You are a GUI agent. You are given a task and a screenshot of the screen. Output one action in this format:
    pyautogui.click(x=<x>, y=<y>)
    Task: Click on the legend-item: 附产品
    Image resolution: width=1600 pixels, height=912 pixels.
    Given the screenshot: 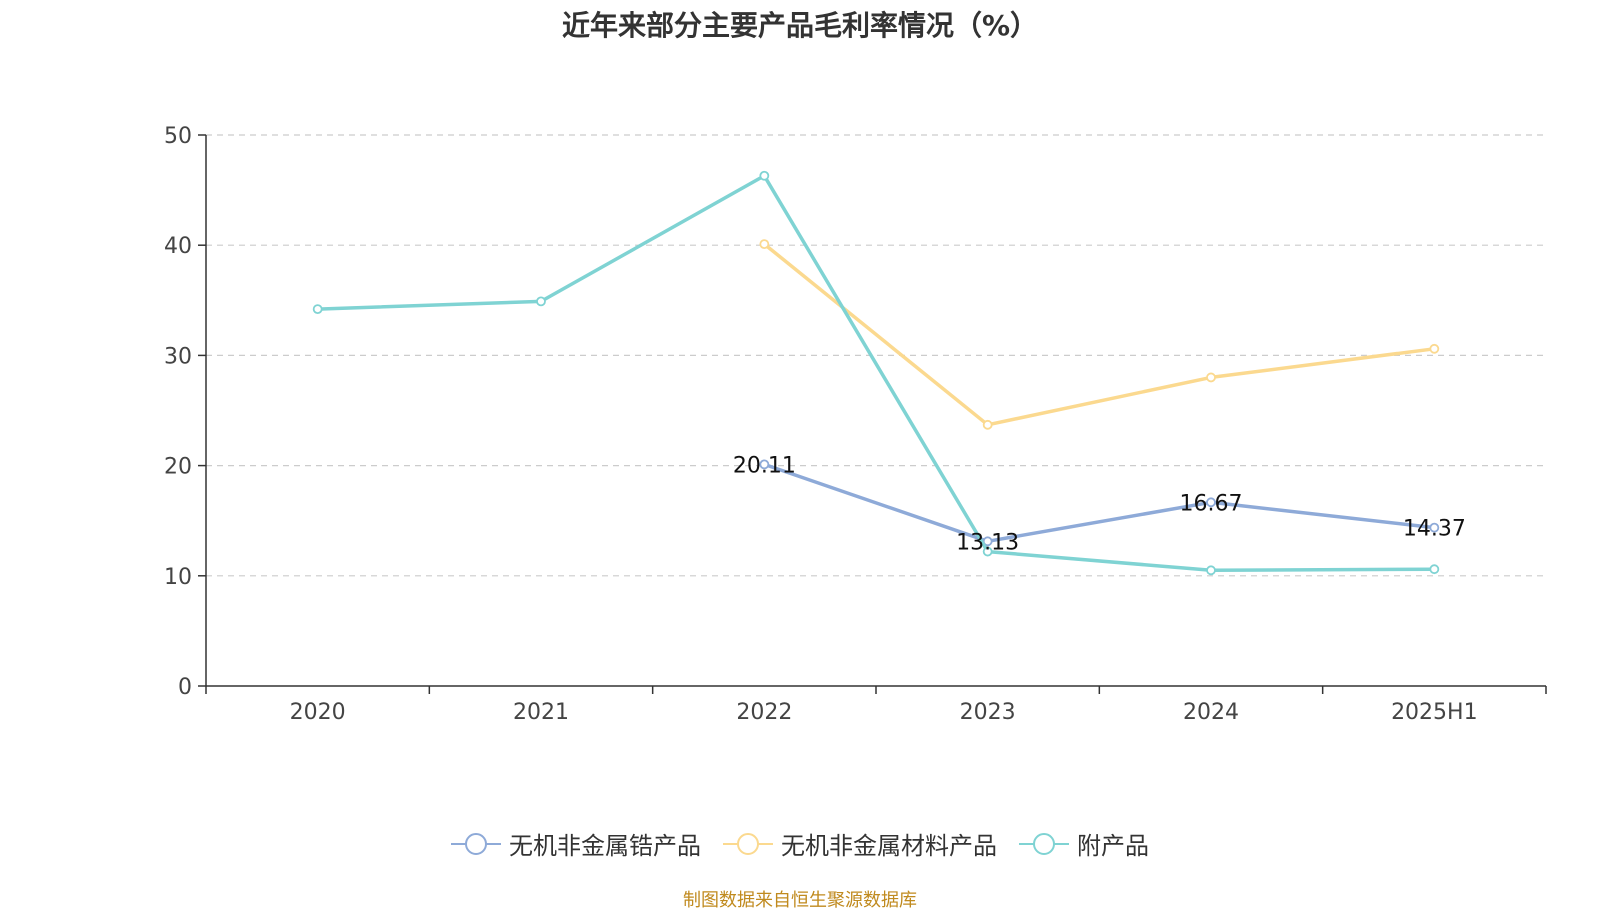 What is the action you would take?
    pyautogui.click(x=1084, y=843)
    